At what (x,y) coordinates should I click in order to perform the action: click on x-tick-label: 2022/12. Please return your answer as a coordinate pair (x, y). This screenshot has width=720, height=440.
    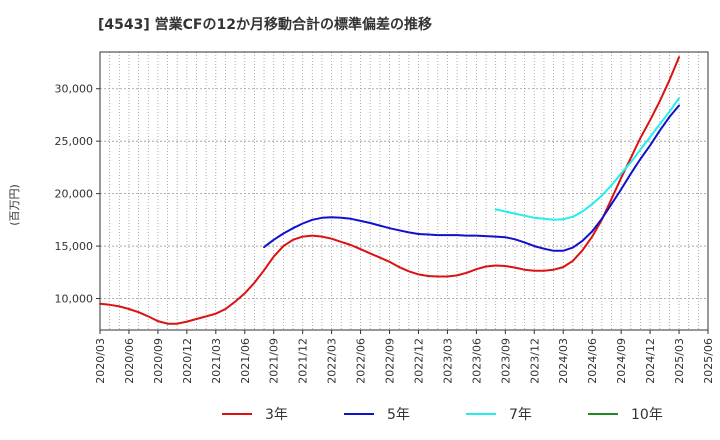
    Looking at the image, I should click on (418, 361).